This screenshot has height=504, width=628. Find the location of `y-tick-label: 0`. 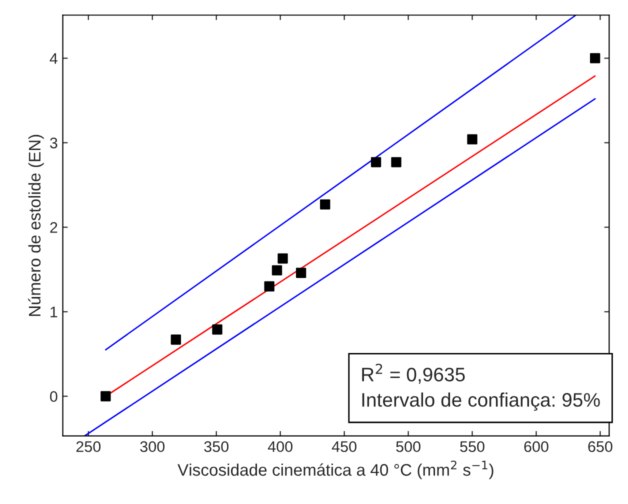

y-tick-label: 0 is located at coordinates (54, 396).